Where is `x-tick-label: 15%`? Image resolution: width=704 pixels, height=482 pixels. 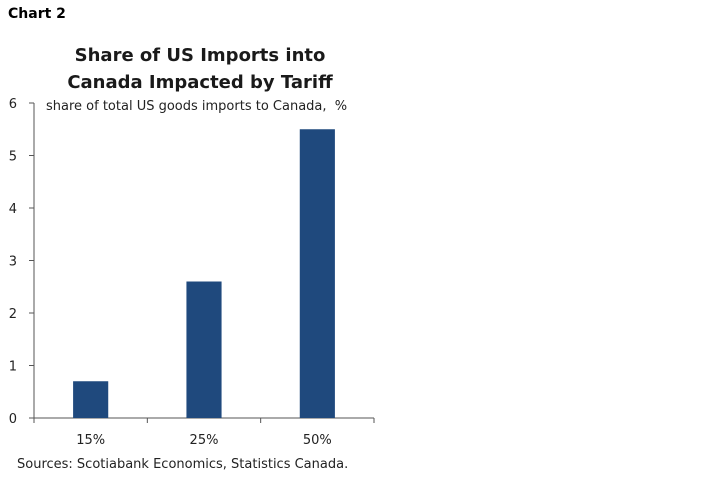 x-tick-label: 15% is located at coordinates (90, 440).